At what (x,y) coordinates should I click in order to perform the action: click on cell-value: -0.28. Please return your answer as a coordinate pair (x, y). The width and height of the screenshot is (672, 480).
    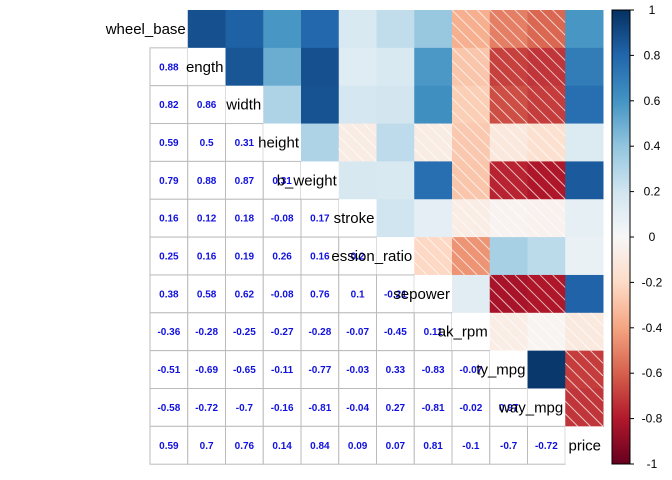
    Looking at the image, I should click on (319, 332).